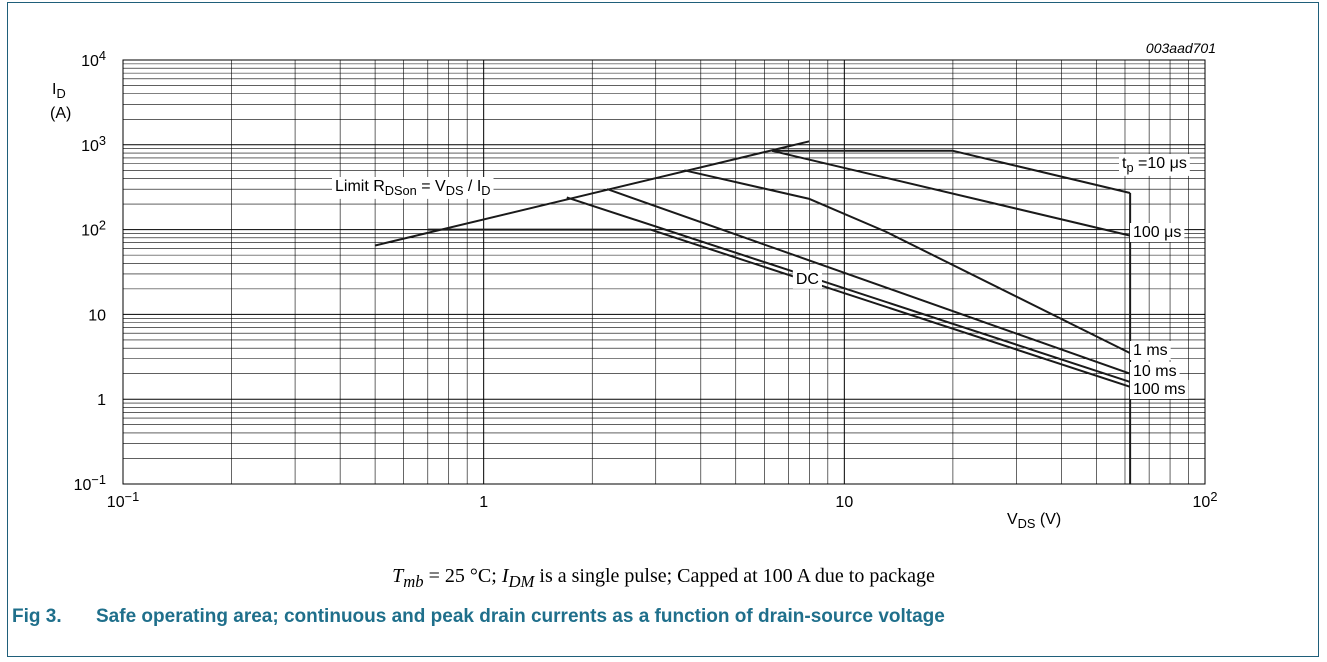  What do you see at coordinates (844, 502) in the screenshot?
I see `x-tick-label: 10` at bounding box center [844, 502].